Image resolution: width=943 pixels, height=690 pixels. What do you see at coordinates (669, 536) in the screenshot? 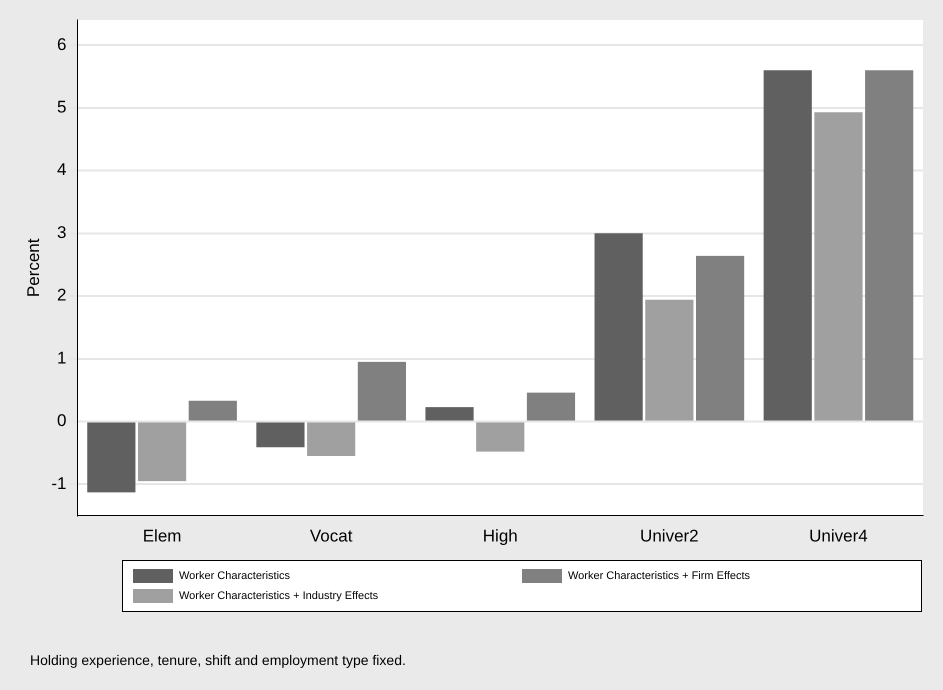
I see `x-tick-label: Univer2` at bounding box center [669, 536].